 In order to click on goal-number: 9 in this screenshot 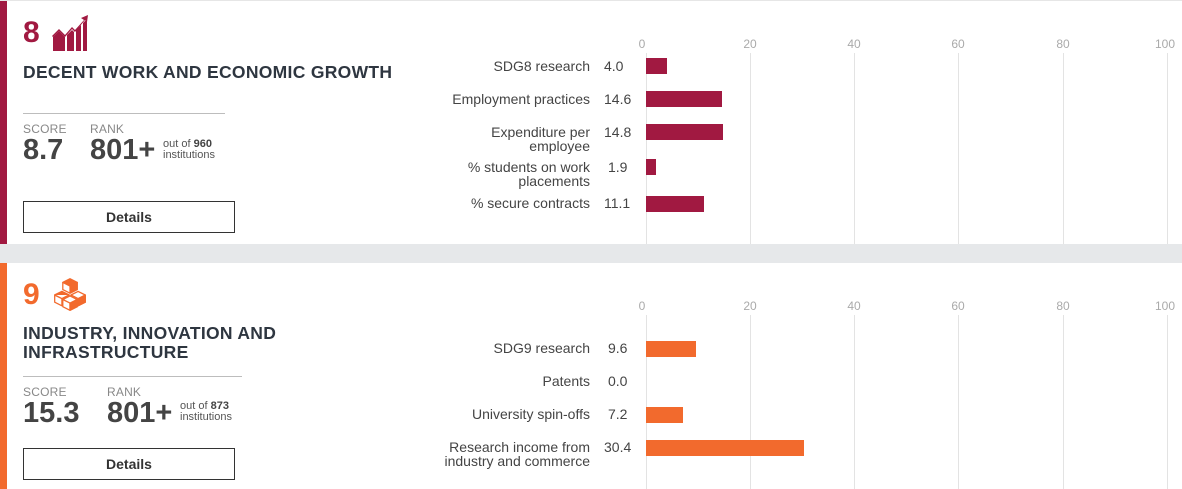, I will do `click(31, 294)`.